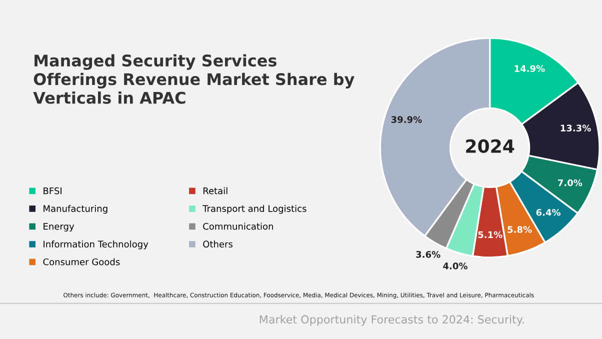 Image resolution: width=602 pixels, height=339 pixels. What do you see at coordinates (428, 254) in the screenshot?
I see `data-label: 3.6%` at bounding box center [428, 254].